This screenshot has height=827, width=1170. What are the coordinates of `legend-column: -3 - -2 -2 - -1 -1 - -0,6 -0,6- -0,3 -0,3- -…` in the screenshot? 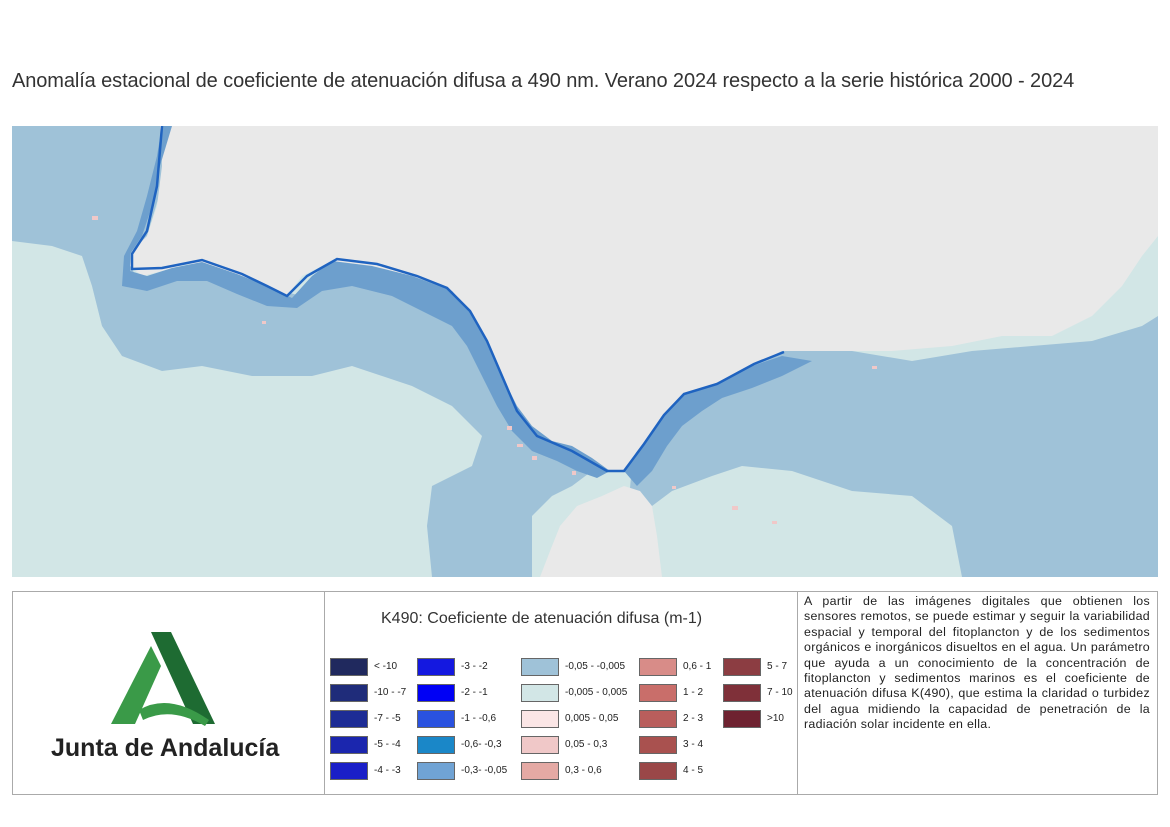 It's located at (462, 723).